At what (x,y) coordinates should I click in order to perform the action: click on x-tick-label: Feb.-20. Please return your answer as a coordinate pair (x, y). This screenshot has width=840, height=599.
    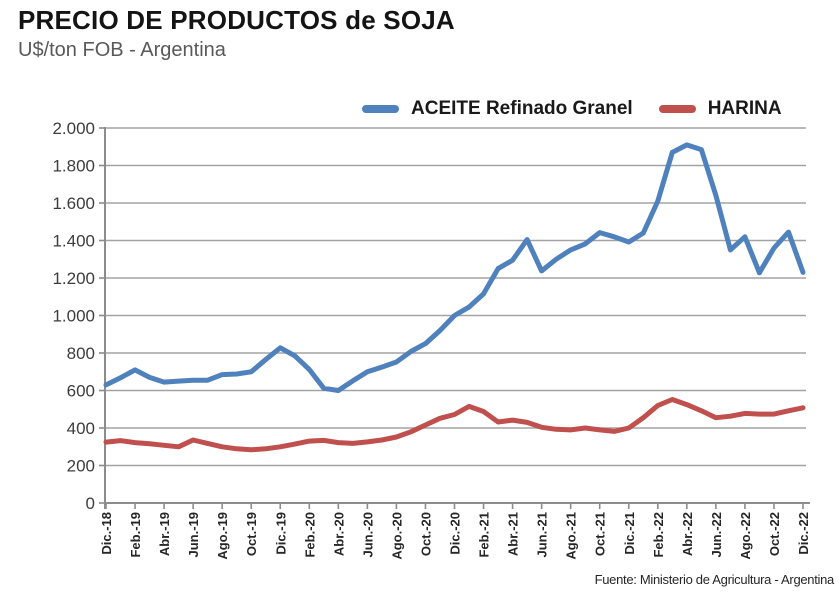
    Looking at the image, I should click on (309, 535).